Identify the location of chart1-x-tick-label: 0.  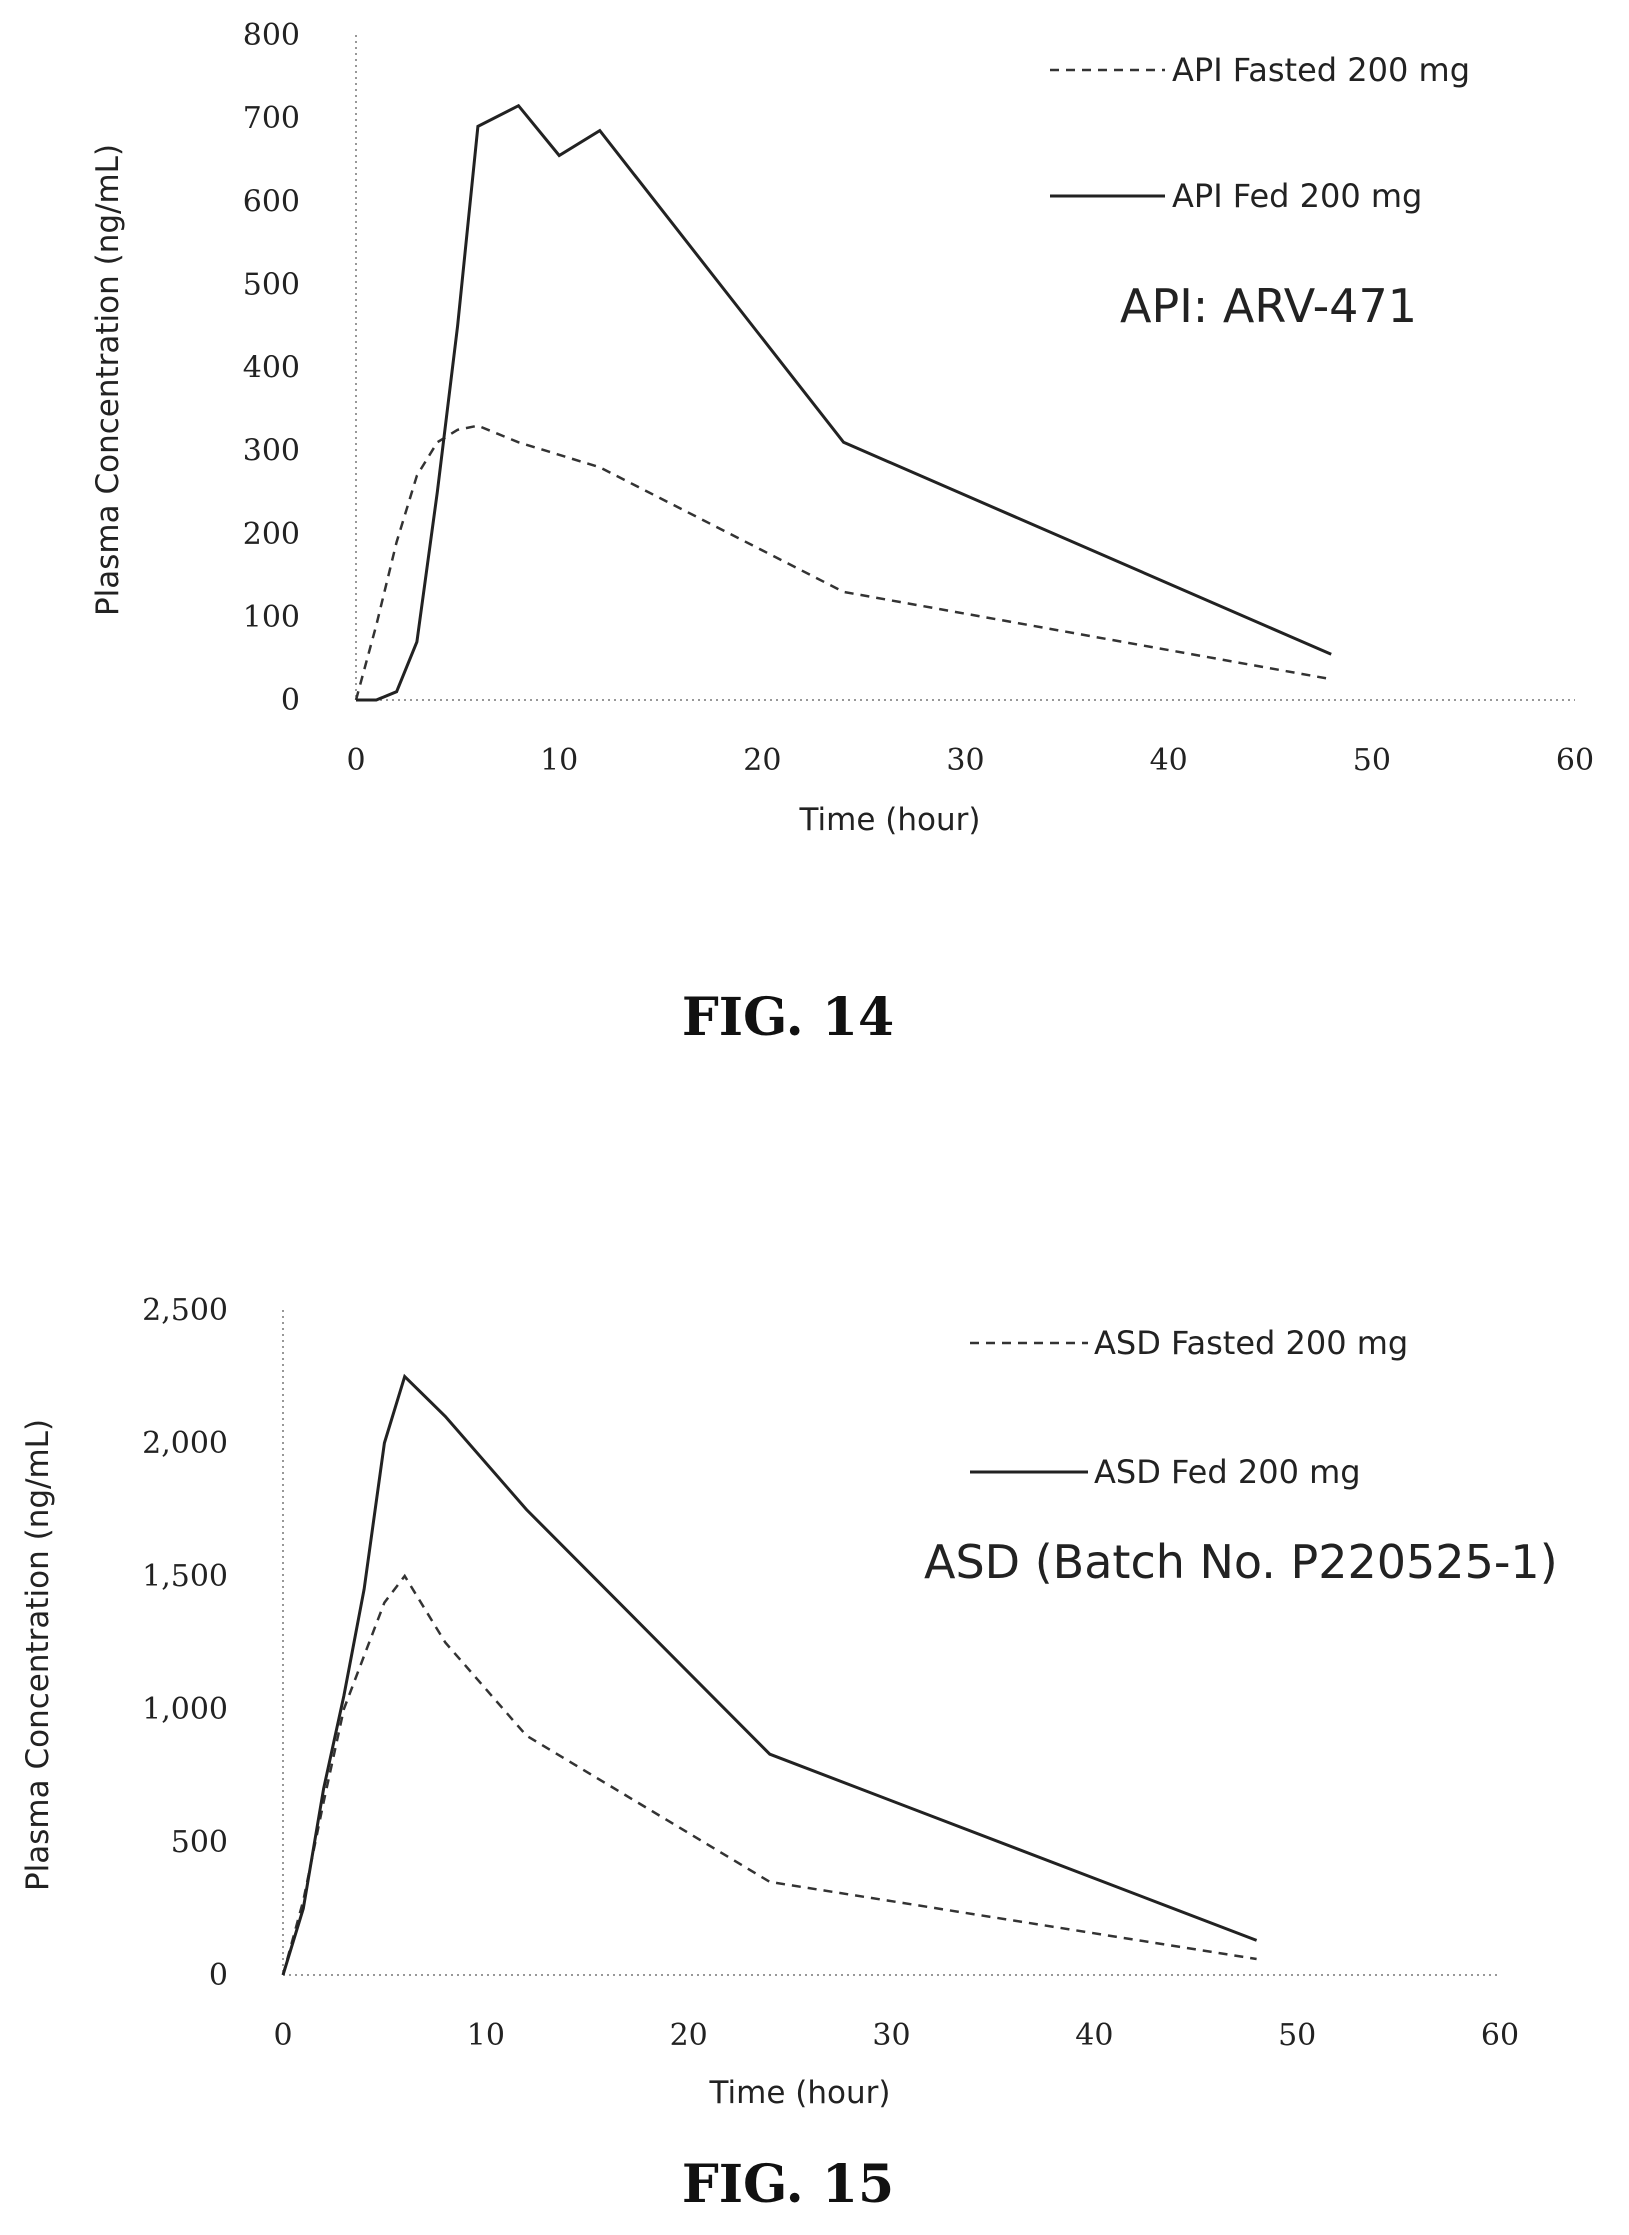
(355, 760).